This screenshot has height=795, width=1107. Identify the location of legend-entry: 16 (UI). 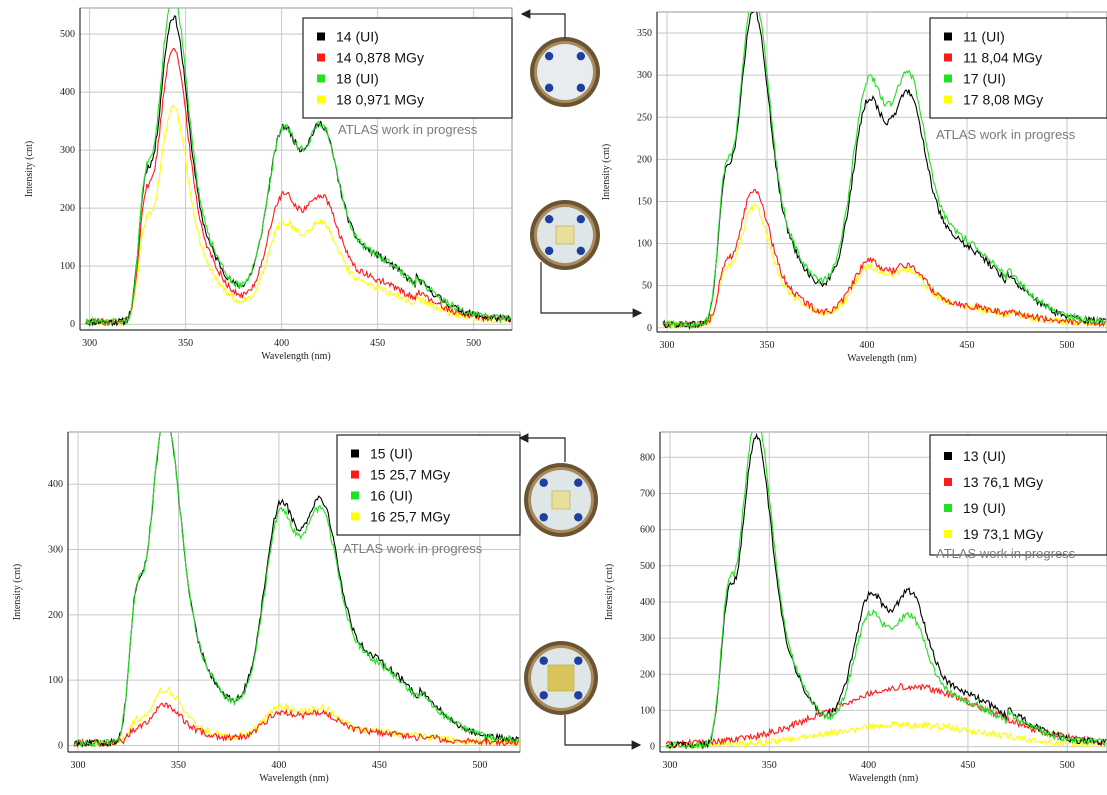
(391, 496).